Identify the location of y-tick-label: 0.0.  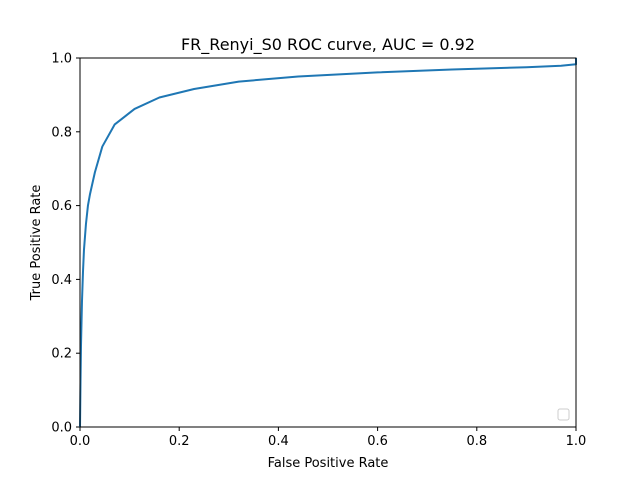
(61, 428).